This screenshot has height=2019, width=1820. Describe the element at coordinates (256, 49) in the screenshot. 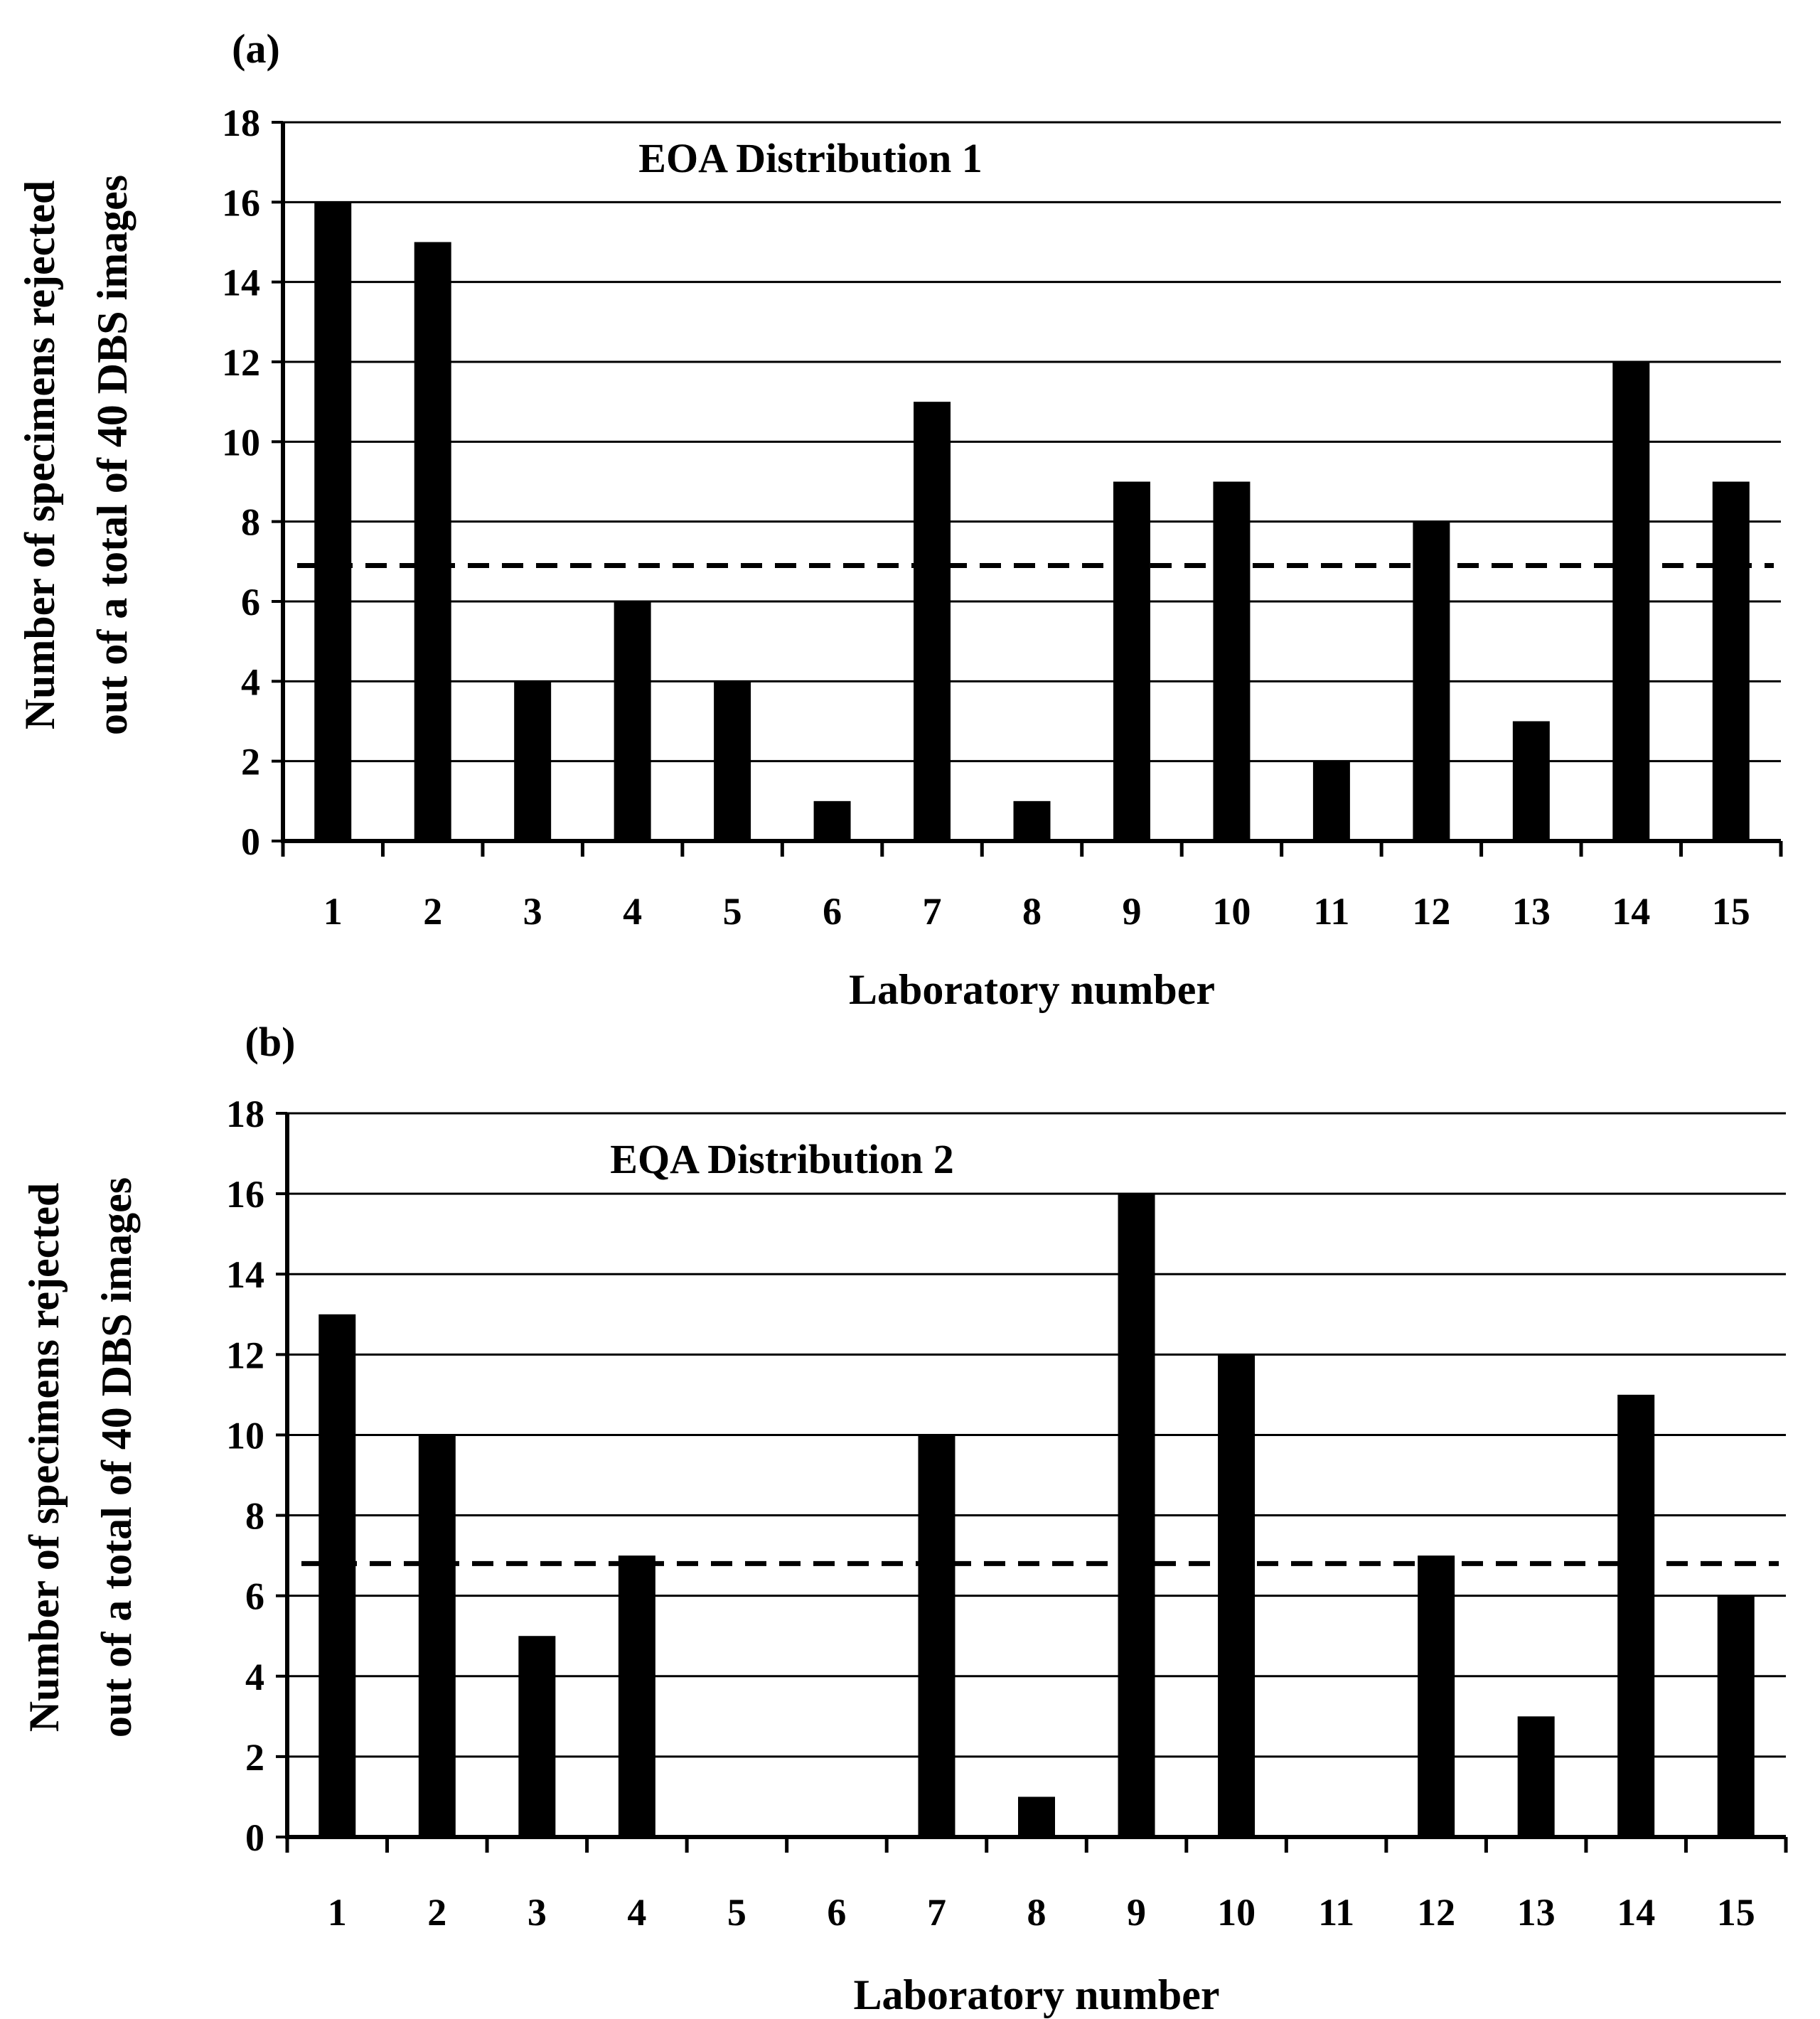

I see `panel-label: (a)` at that location.